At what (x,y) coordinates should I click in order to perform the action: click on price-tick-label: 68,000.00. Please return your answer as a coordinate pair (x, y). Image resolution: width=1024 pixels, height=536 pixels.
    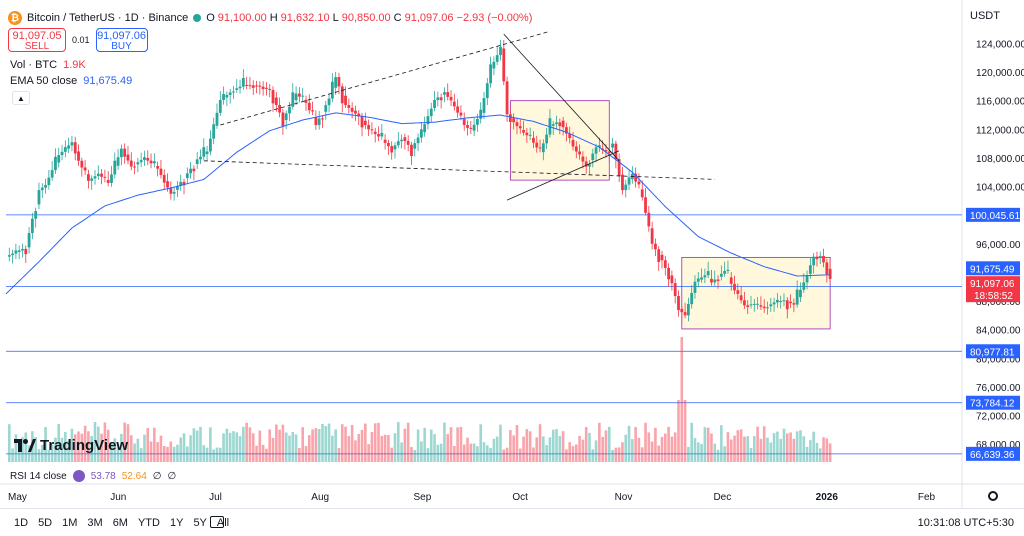
    Looking at the image, I should click on (998, 445).